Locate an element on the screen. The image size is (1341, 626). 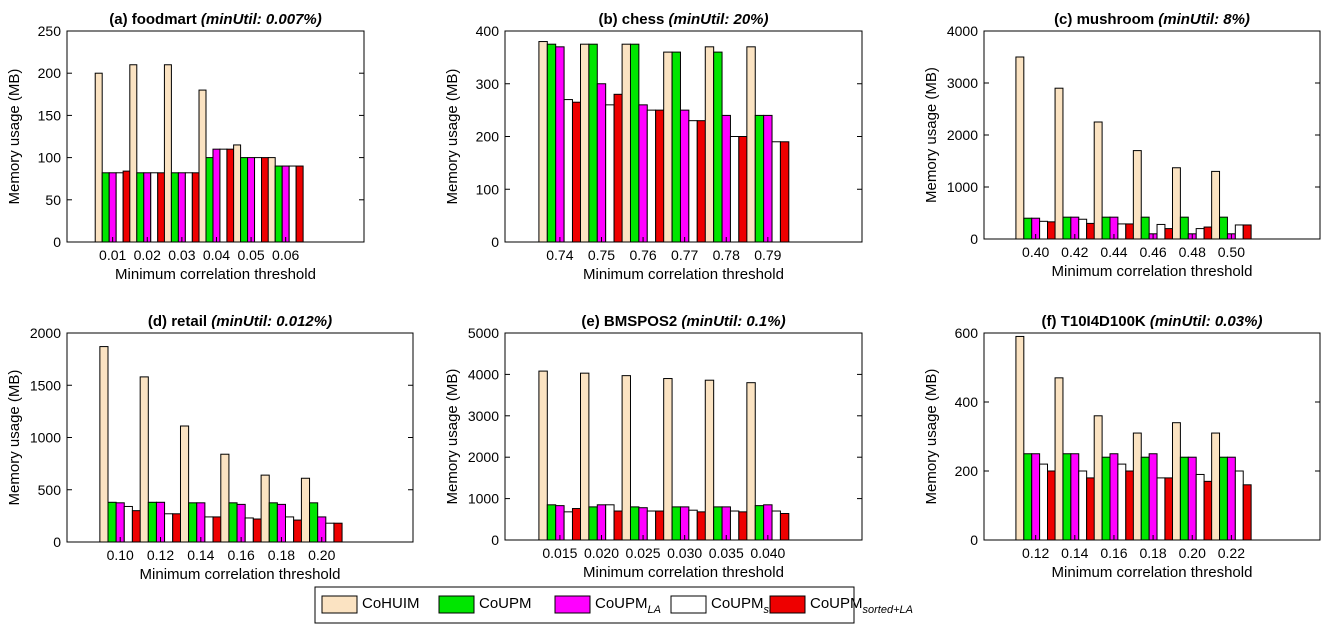
y-tick-label: 2000 is located at coordinates (962, 135).